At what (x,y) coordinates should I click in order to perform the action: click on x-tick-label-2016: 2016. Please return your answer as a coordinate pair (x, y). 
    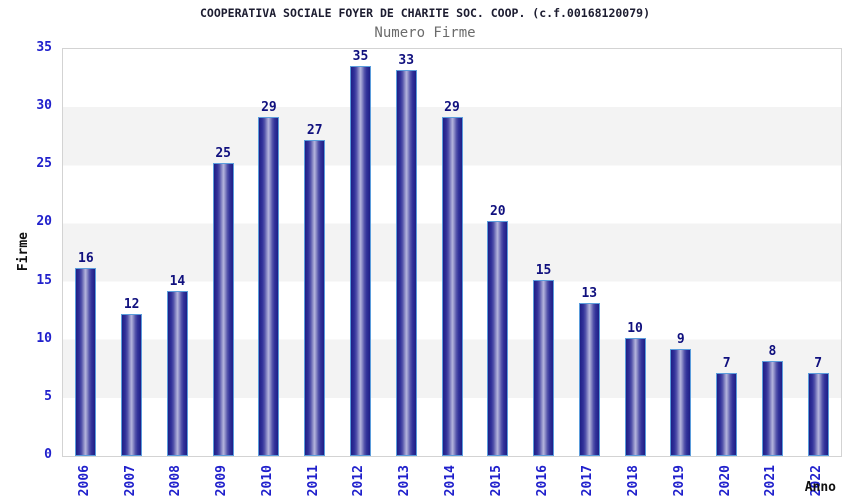
    Looking at the image, I should click on (542, 481).